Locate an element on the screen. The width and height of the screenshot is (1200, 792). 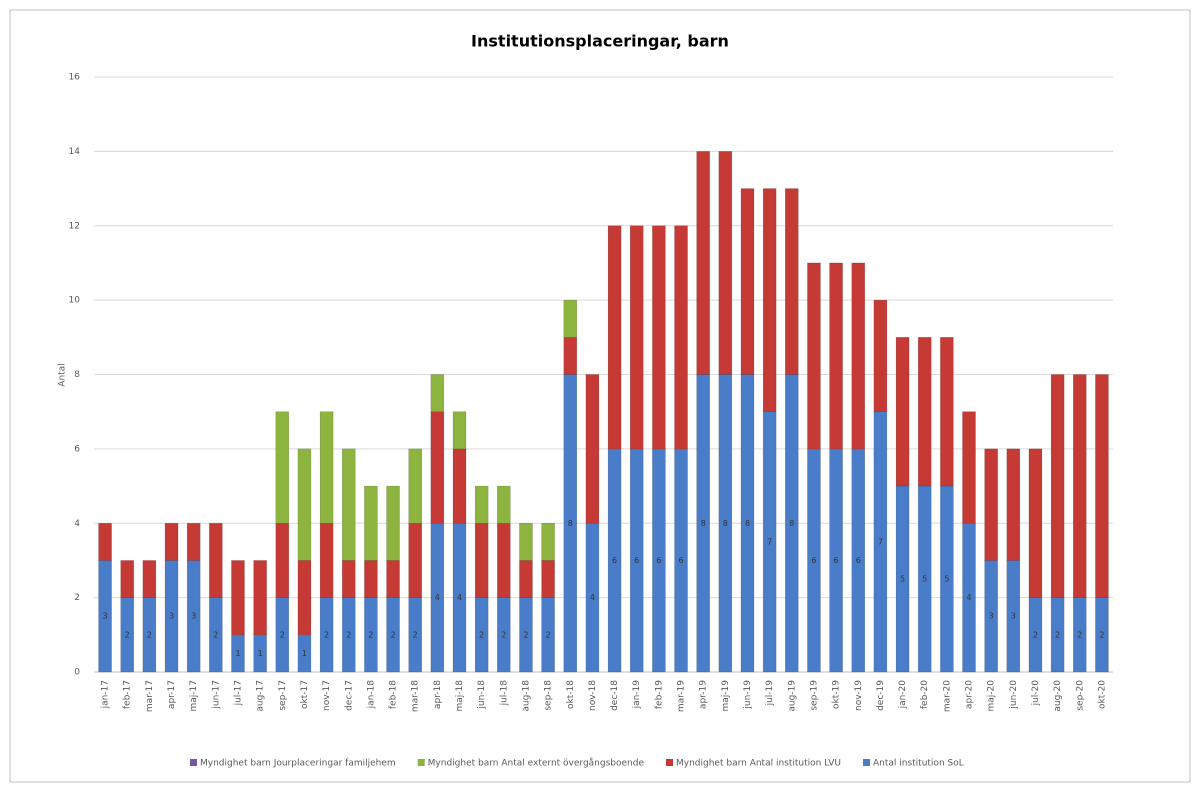
x-tick-label: apr-18 is located at coordinates (438, 694).